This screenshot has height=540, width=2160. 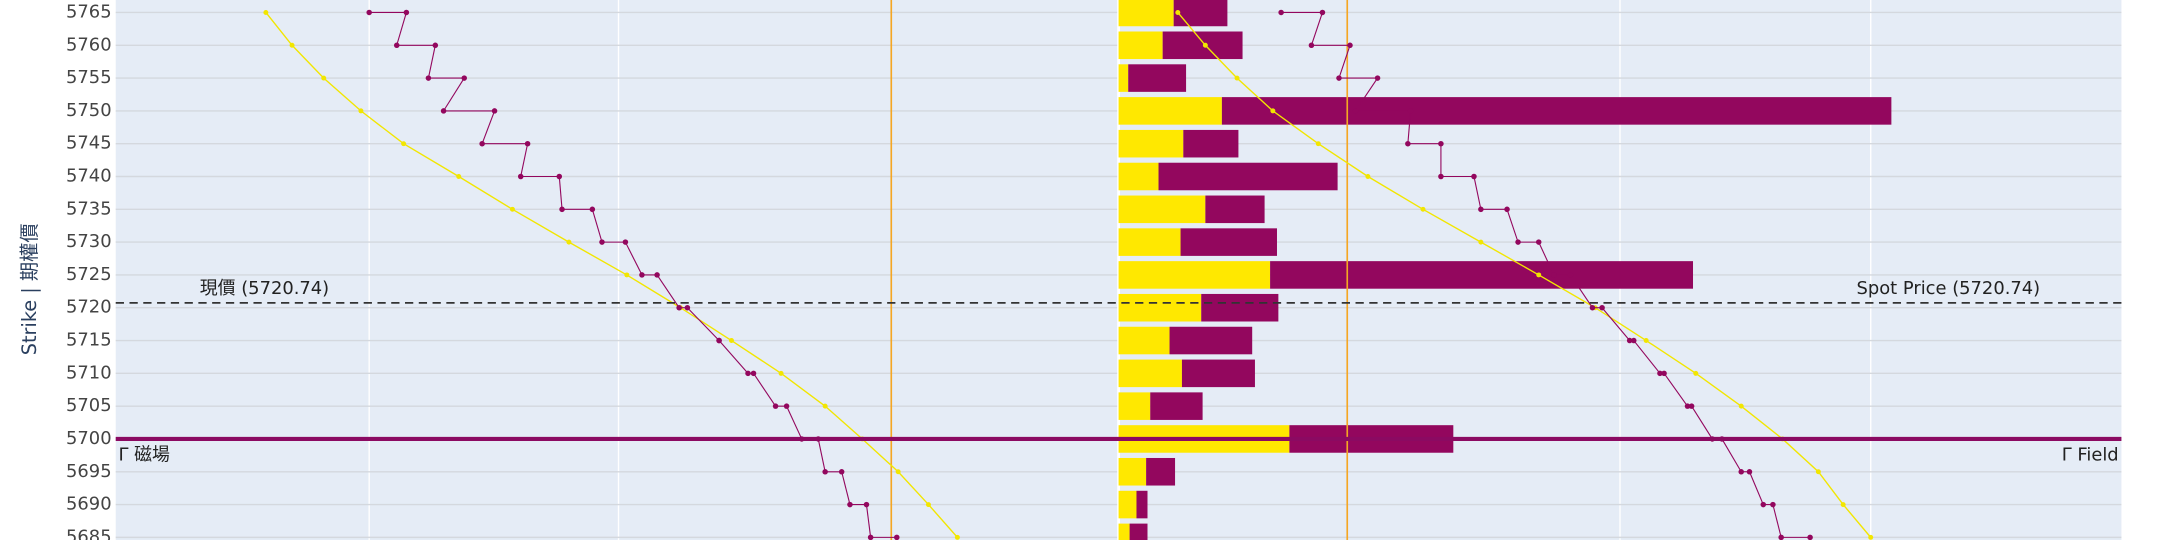 What do you see at coordinates (2090, 454) in the screenshot?
I see `reference-label: Γ Field` at bounding box center [2090, 454].